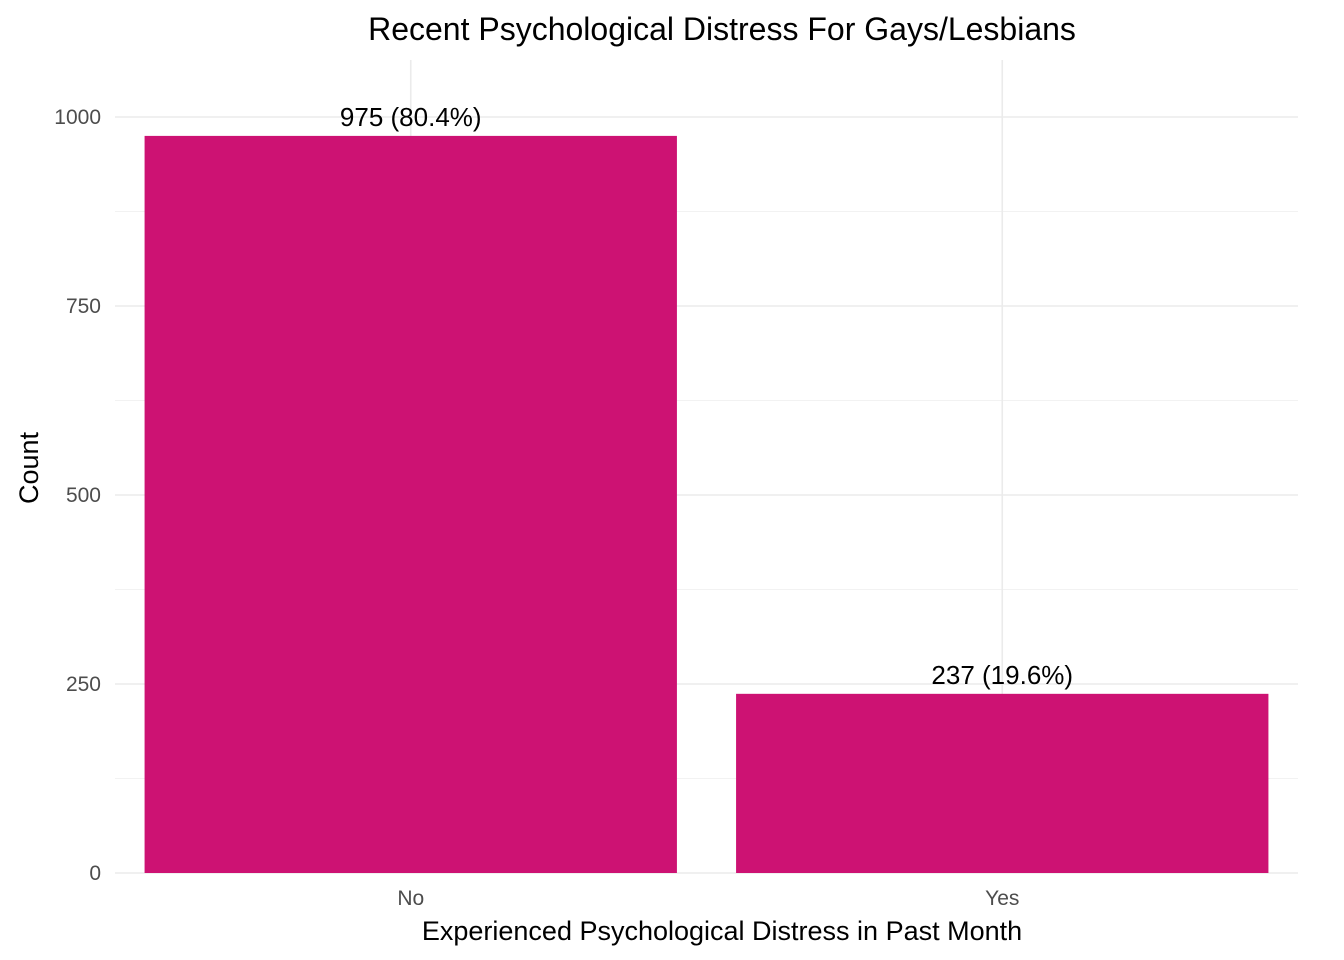 The width and height of the screenshot is (1344, 960). Describe the element at coordinates (83, 306) in the screenshot. I see `y-tick-label: 750` at that location.